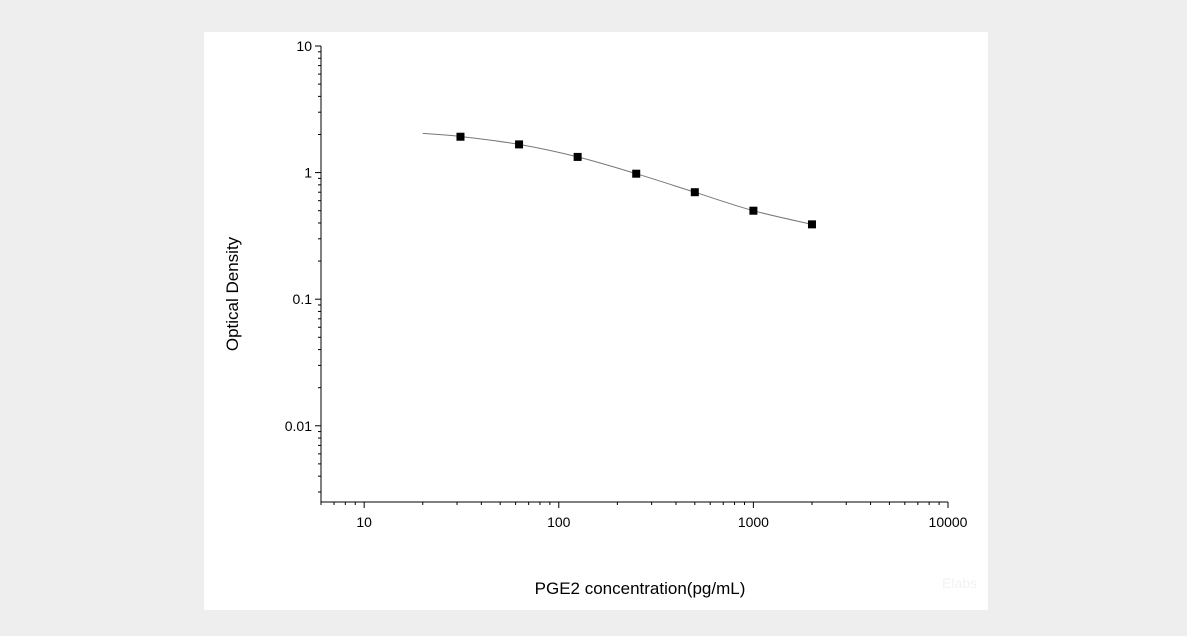 Image resolution: width=1187 pixels, height=636 pixels. What do you see at coordinates (753, 522) in the screenshot?
I see `x-tick-label: 1000` at bounding box center [753, 522].